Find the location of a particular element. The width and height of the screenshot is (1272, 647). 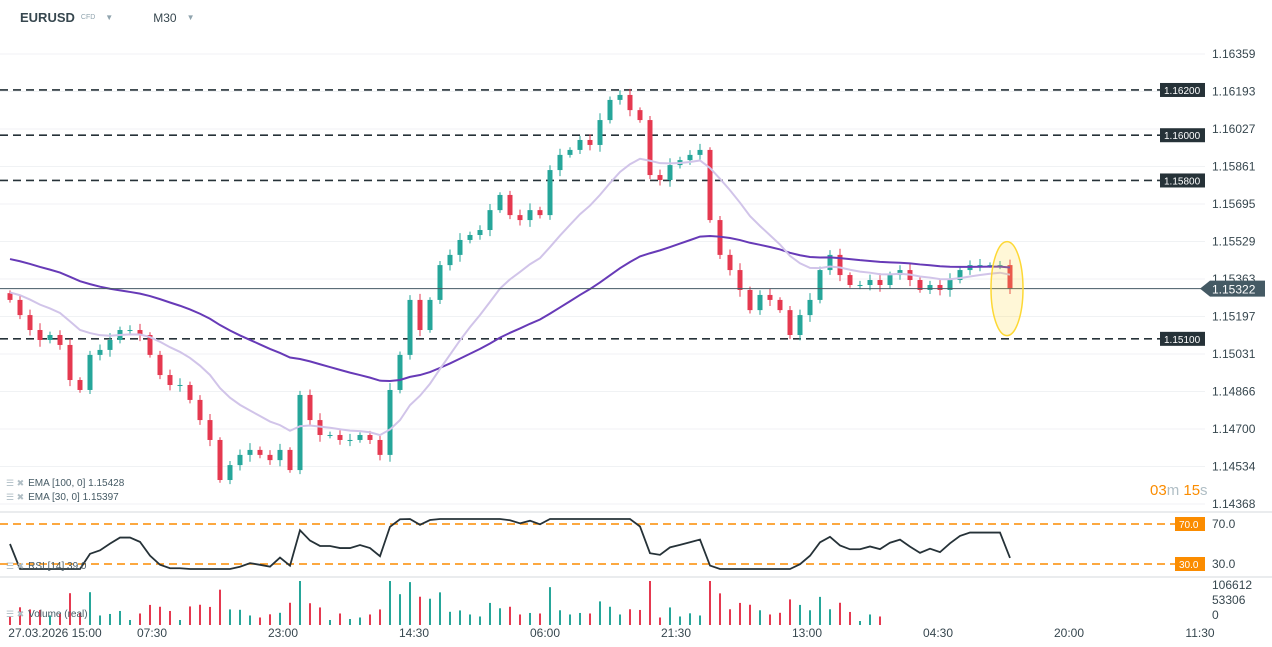

price-tick-label: 1.14534 is located at coordinates (1234, 467).